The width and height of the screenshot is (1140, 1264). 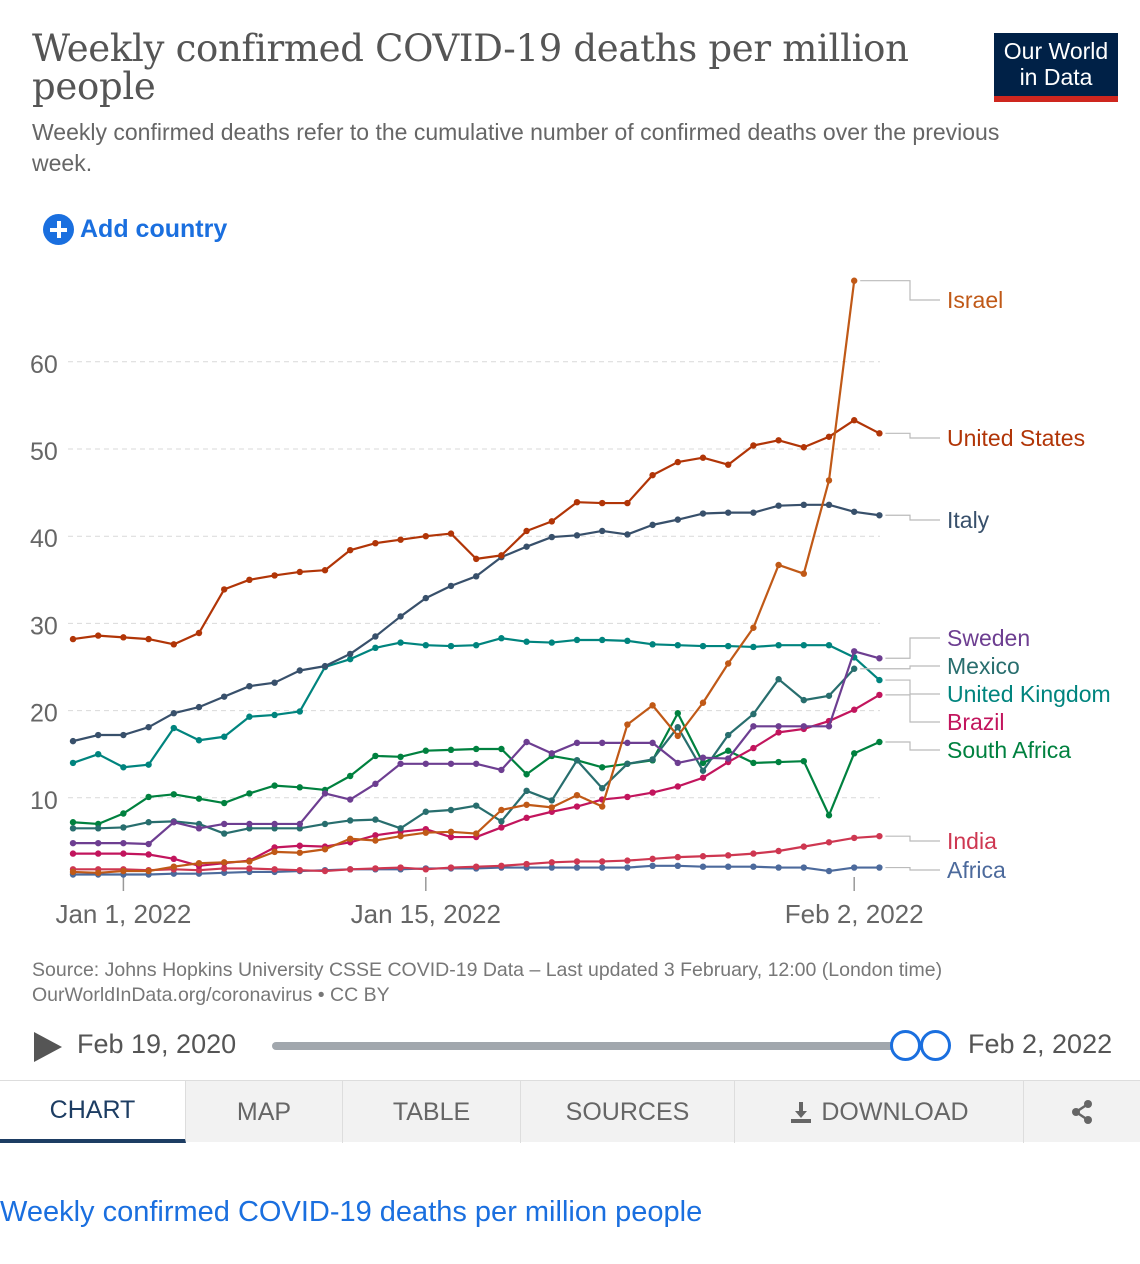 What do you see at coordinates (1056, 67) in the screenshot?
I see `owid-logo: Our World in Data` at bounding box center [1056, 67].